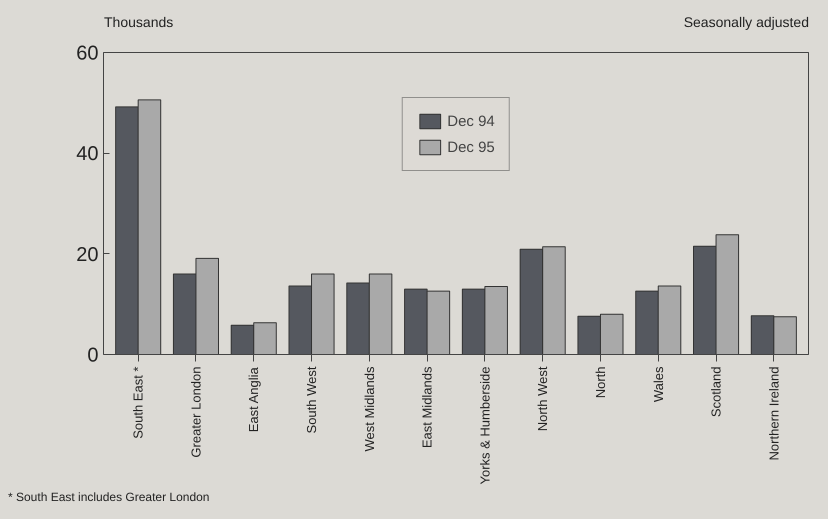 Image resolution: width=828 pixels, height=519 pixels. Describe the element at coordinates (369, 409) in the screenshot. I see `x-tick-label: West Midlands` at that location.